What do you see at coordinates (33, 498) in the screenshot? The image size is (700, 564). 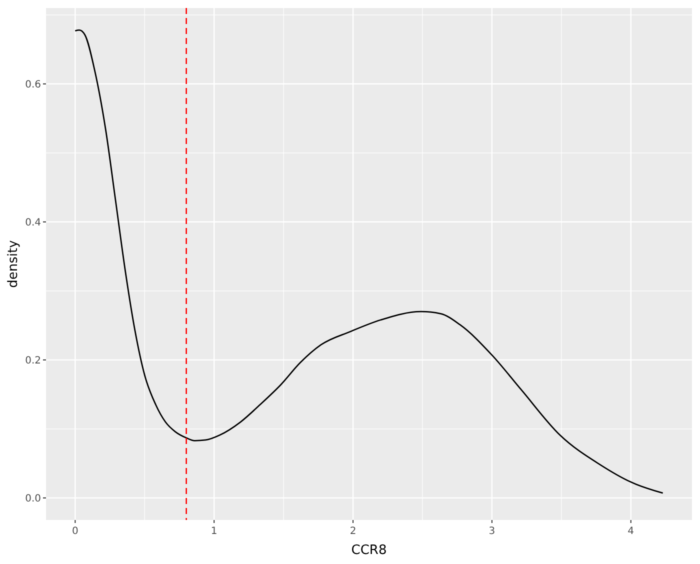 I see `y-tick-label: 0.0` at bounding box center [33, 498].